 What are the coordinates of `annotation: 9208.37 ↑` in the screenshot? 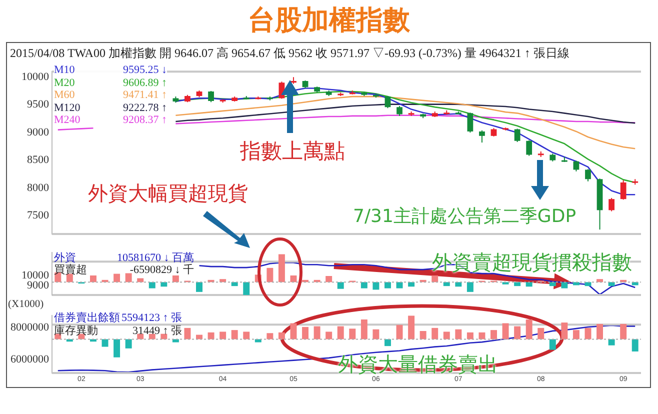 It's located at (145, 120).